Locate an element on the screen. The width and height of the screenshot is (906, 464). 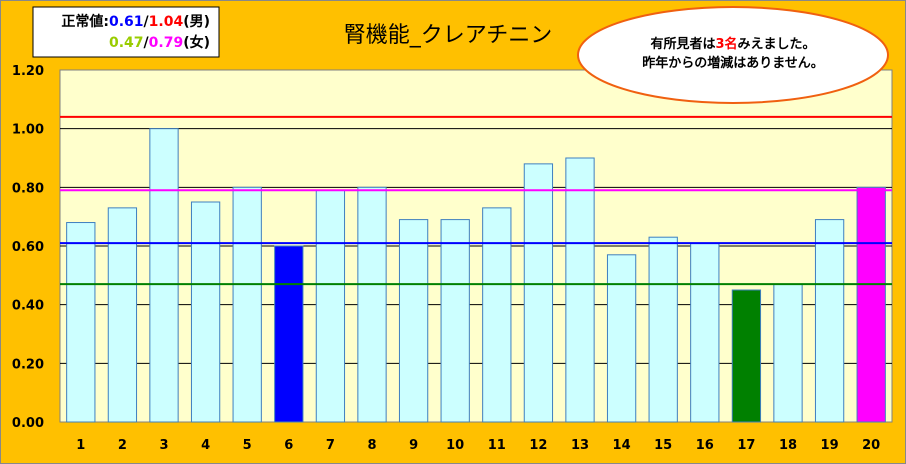
legend-box-frame is located at coordinates (126, 32).